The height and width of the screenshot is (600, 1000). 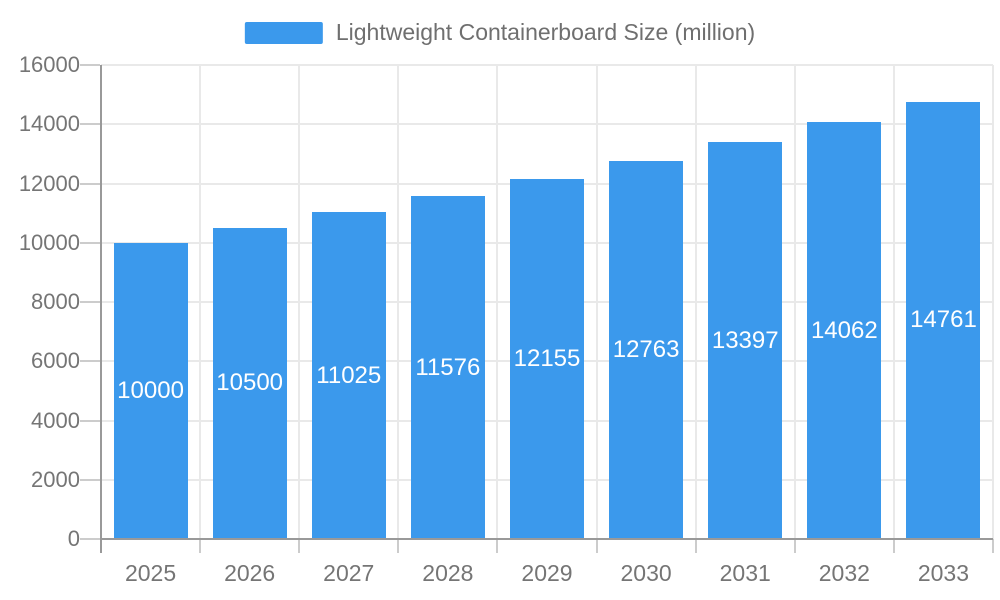 I want to click on x-axis-tick-label: 2032, so click(x=844, y=573).